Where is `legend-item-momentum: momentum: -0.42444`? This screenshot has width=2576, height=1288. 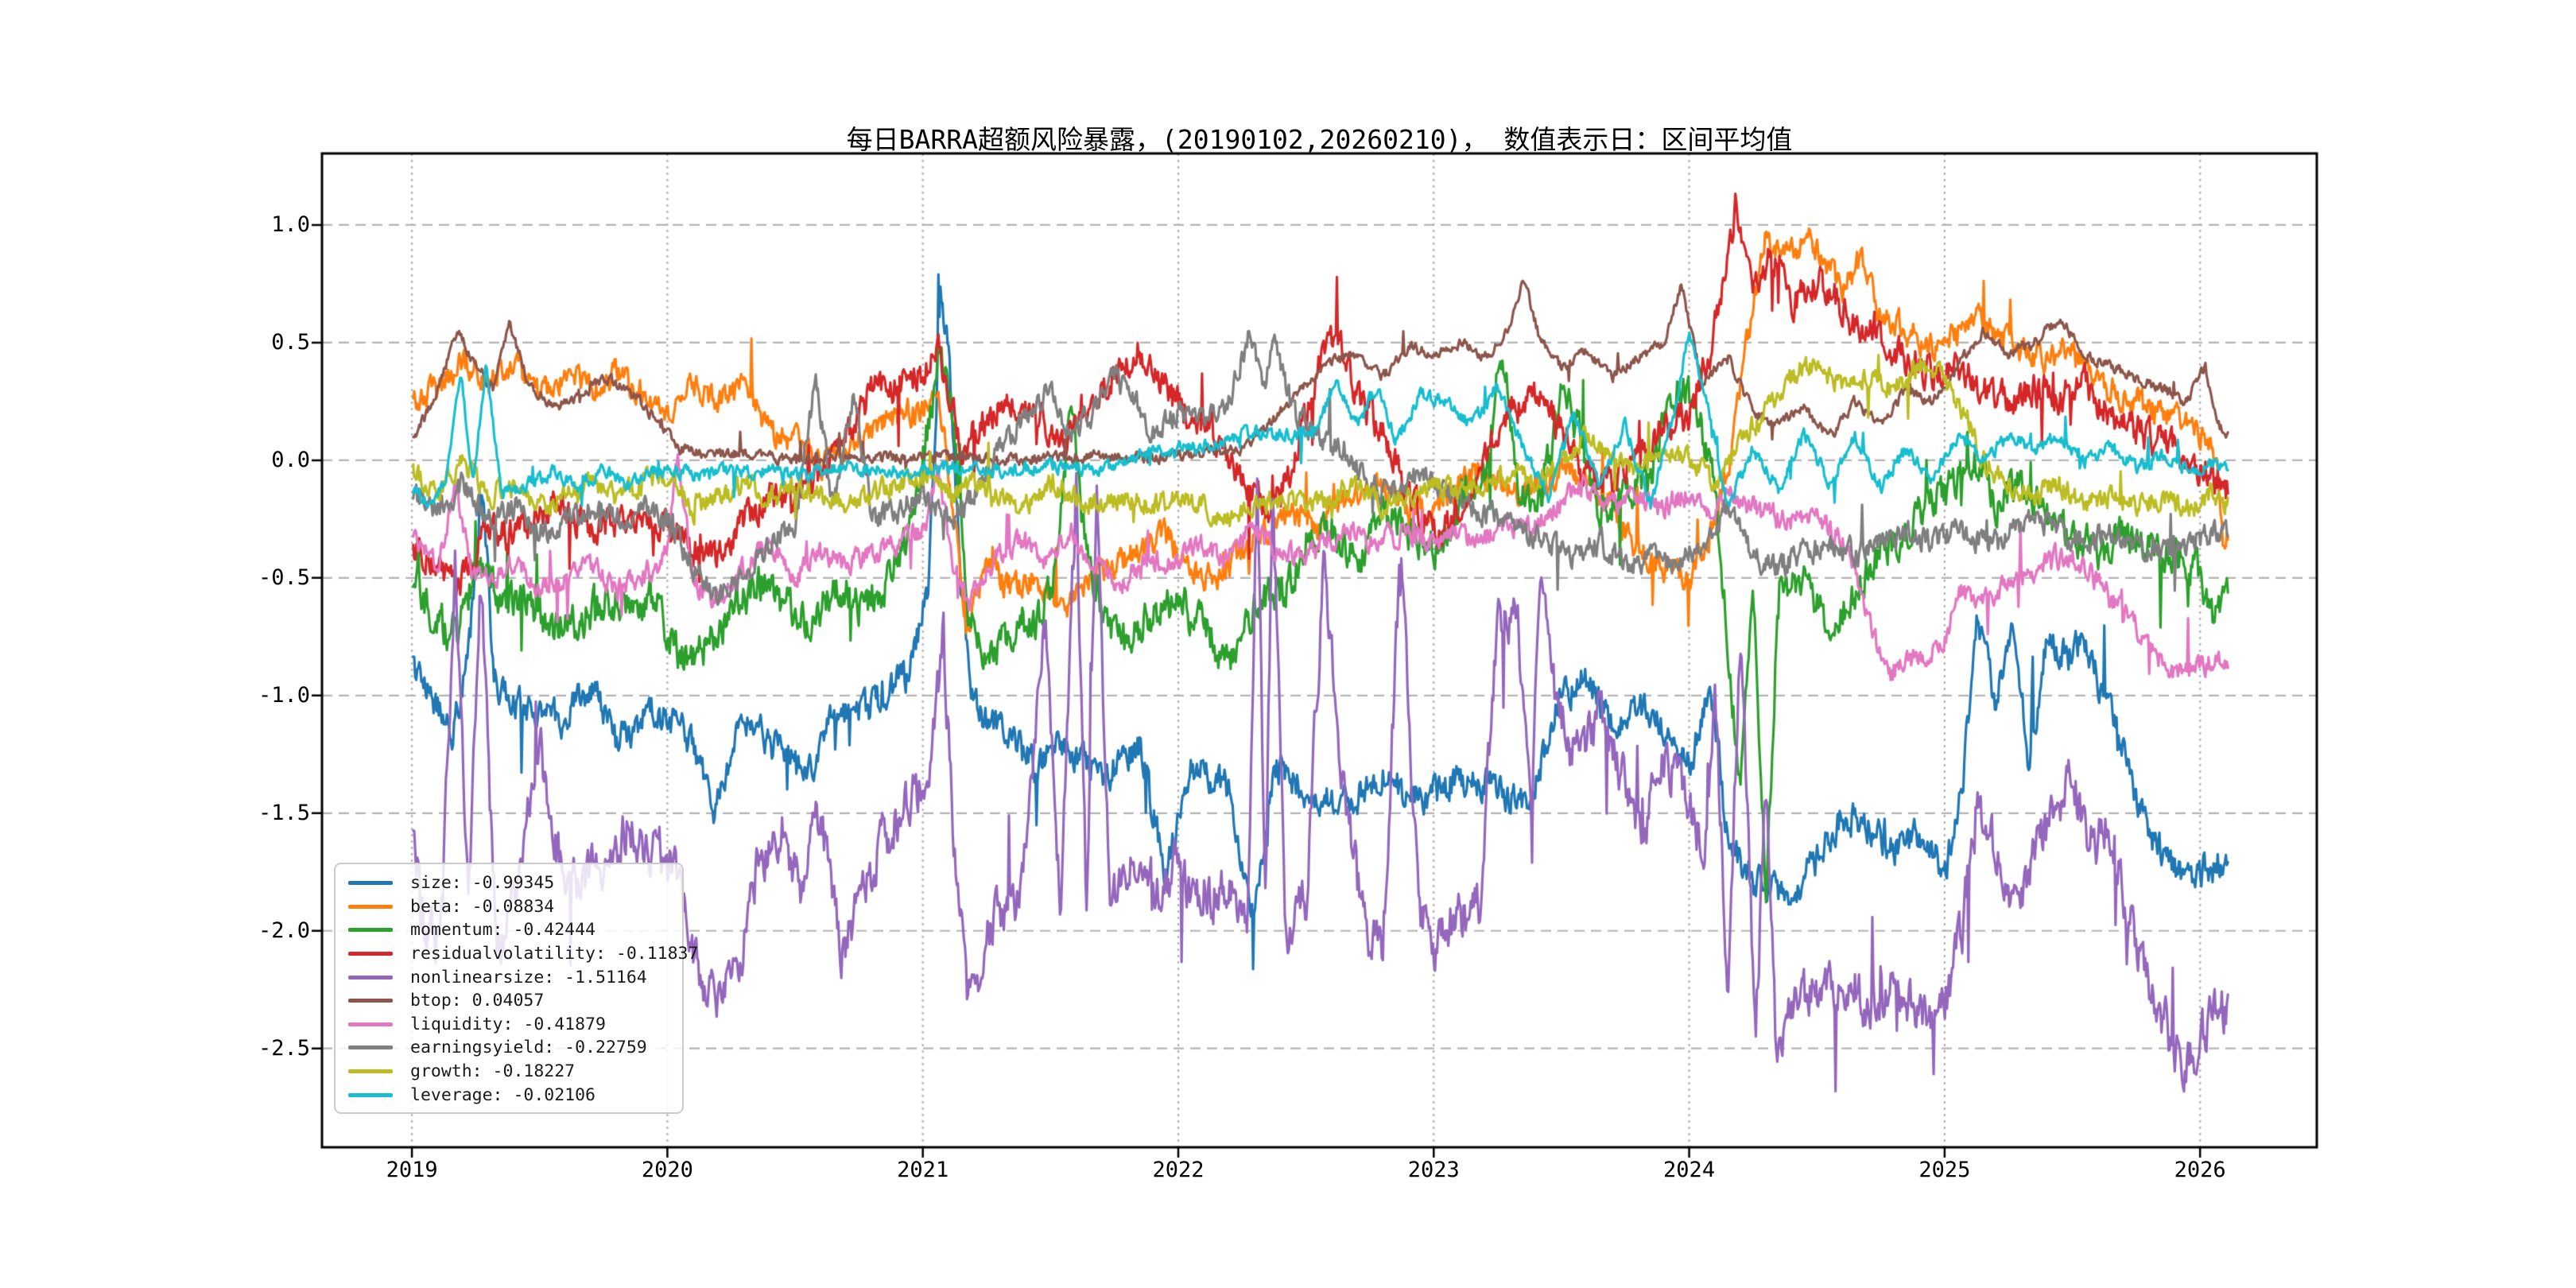 legend-item-momentum: momentum: -0.42444 is located at coordinates (515, 930).